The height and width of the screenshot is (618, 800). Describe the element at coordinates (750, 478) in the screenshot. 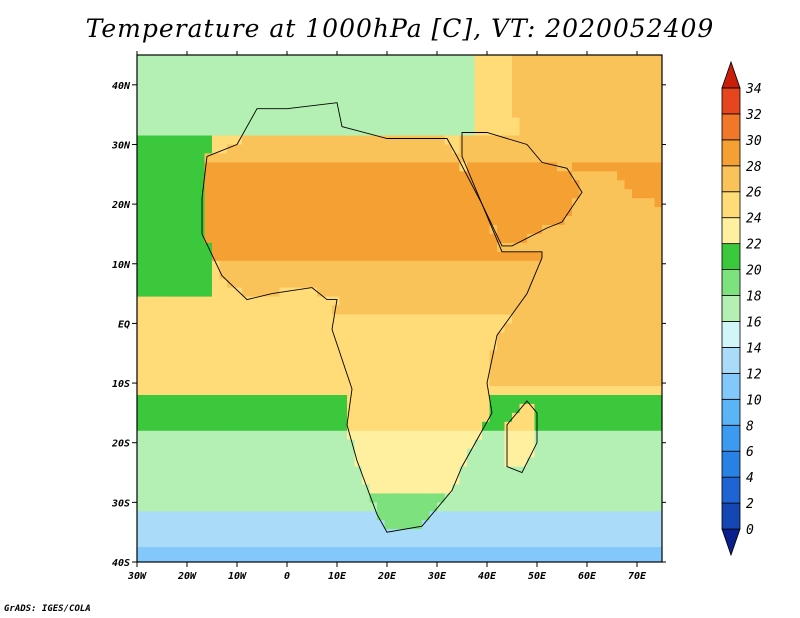

I see `colorbar-label: 4` at that location.